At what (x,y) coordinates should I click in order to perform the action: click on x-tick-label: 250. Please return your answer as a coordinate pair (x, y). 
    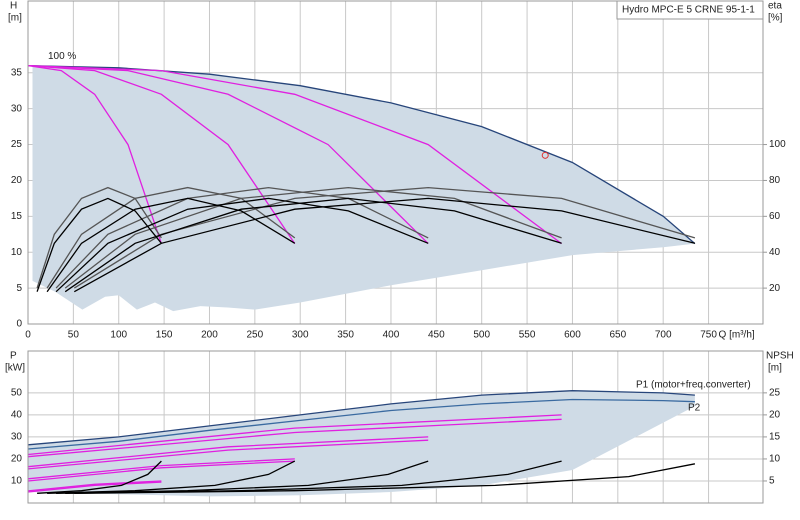
    Looking at the image, I should click on (255, 335).